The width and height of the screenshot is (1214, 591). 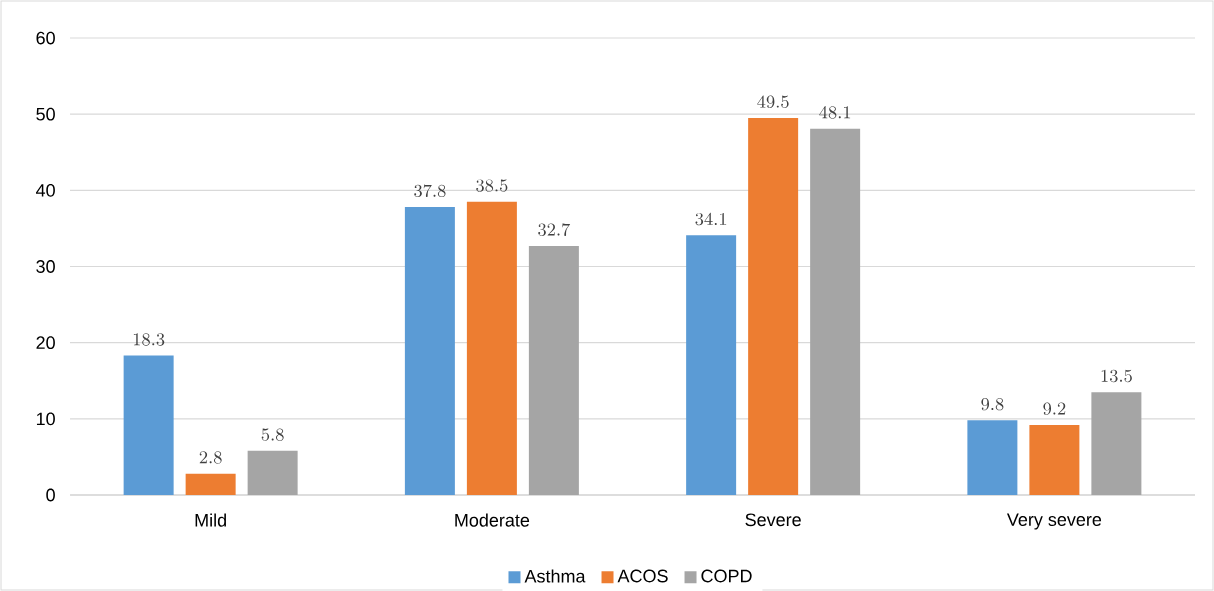 I want to click on data-label: 37.8, so click(x=430, y=191).